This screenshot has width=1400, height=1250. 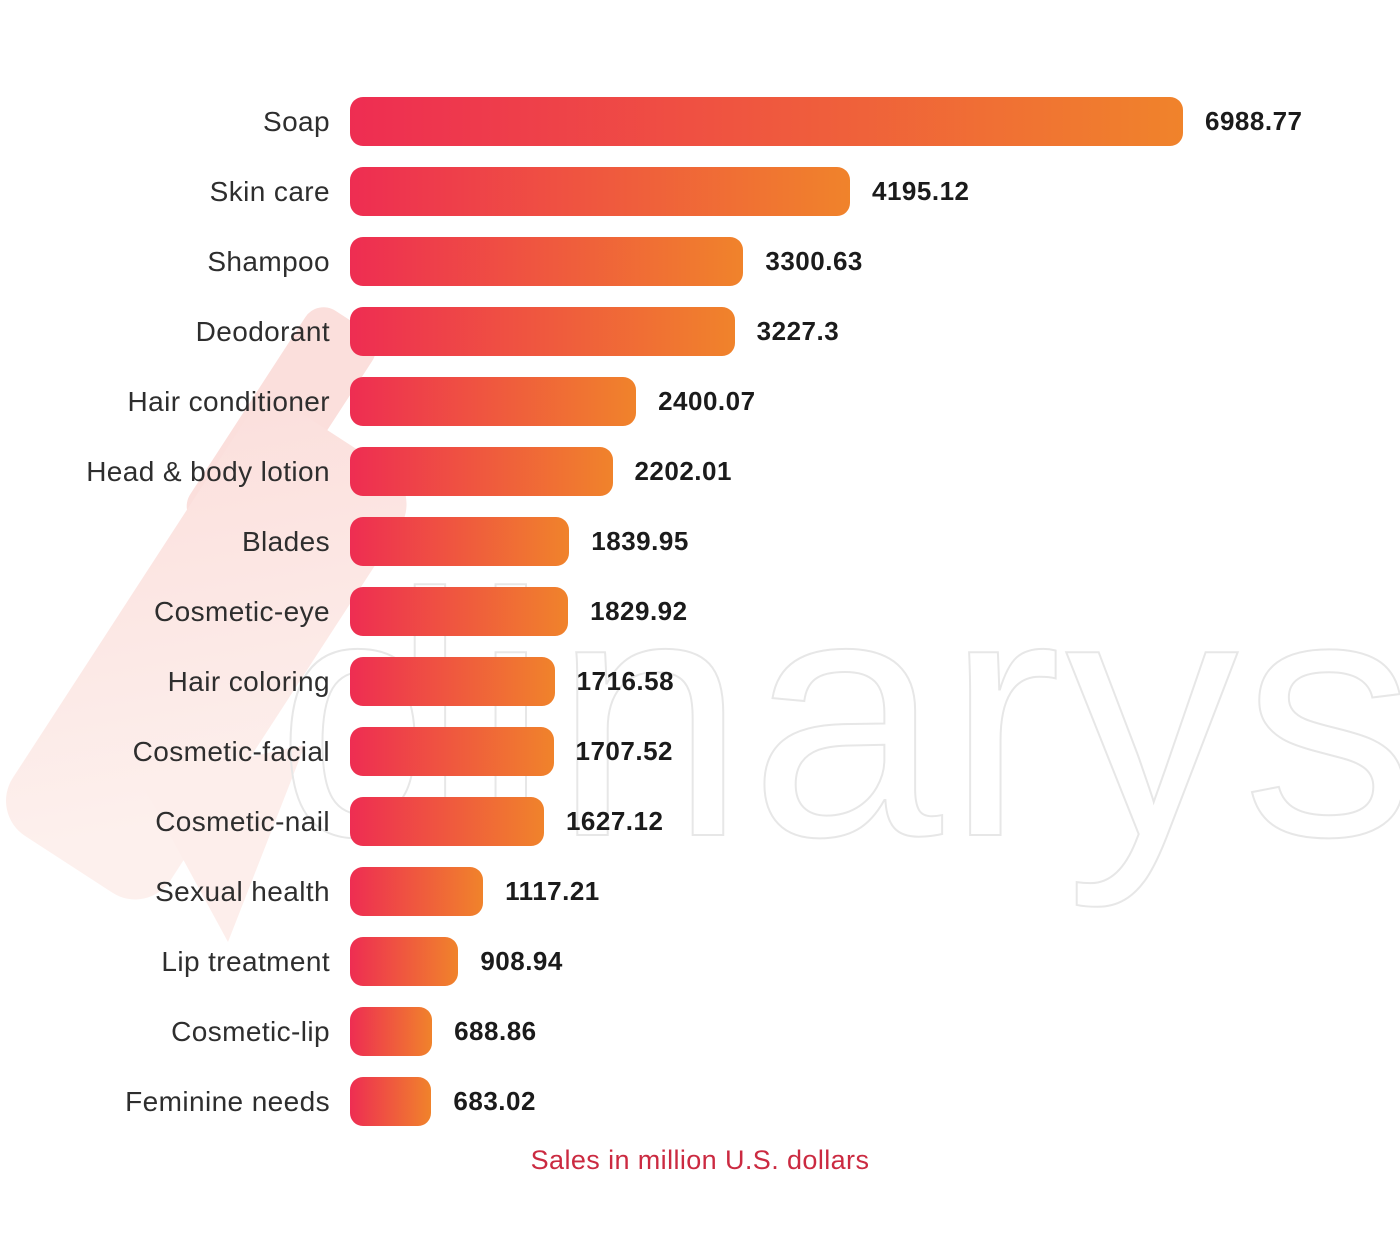 What do you see at coordinates (227, 1101) in the screenshot?
I see `category-label: Feminine needs` at bounding box center [227, 1101].